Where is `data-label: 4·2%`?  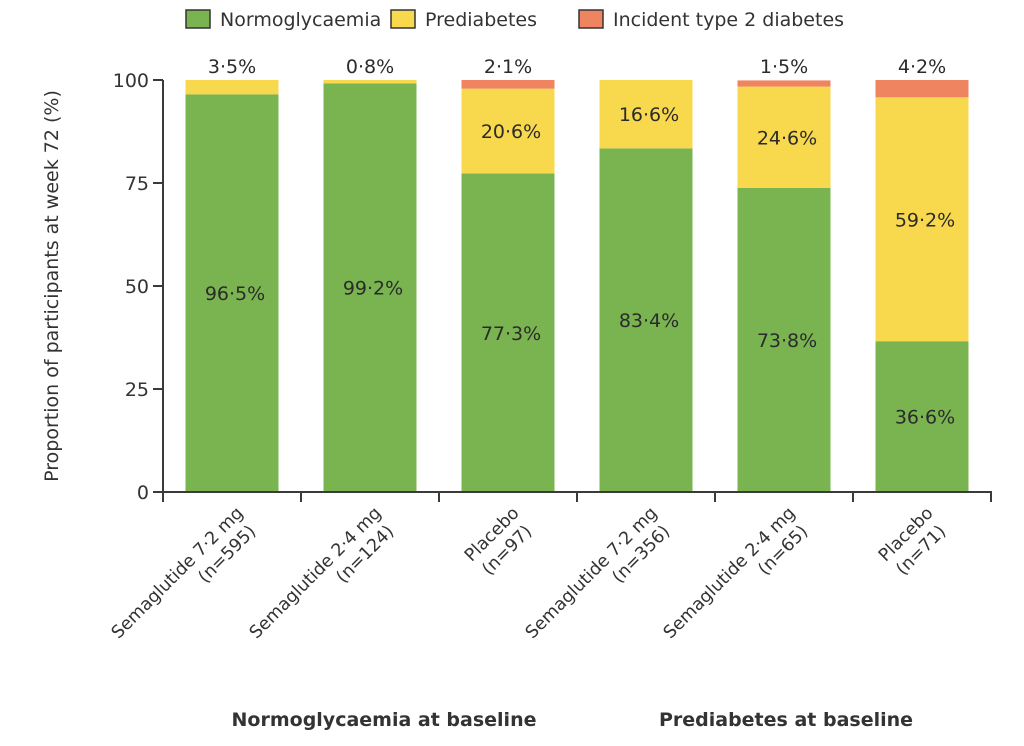 data-label: 4·2% is located at coordinates (922, 67).